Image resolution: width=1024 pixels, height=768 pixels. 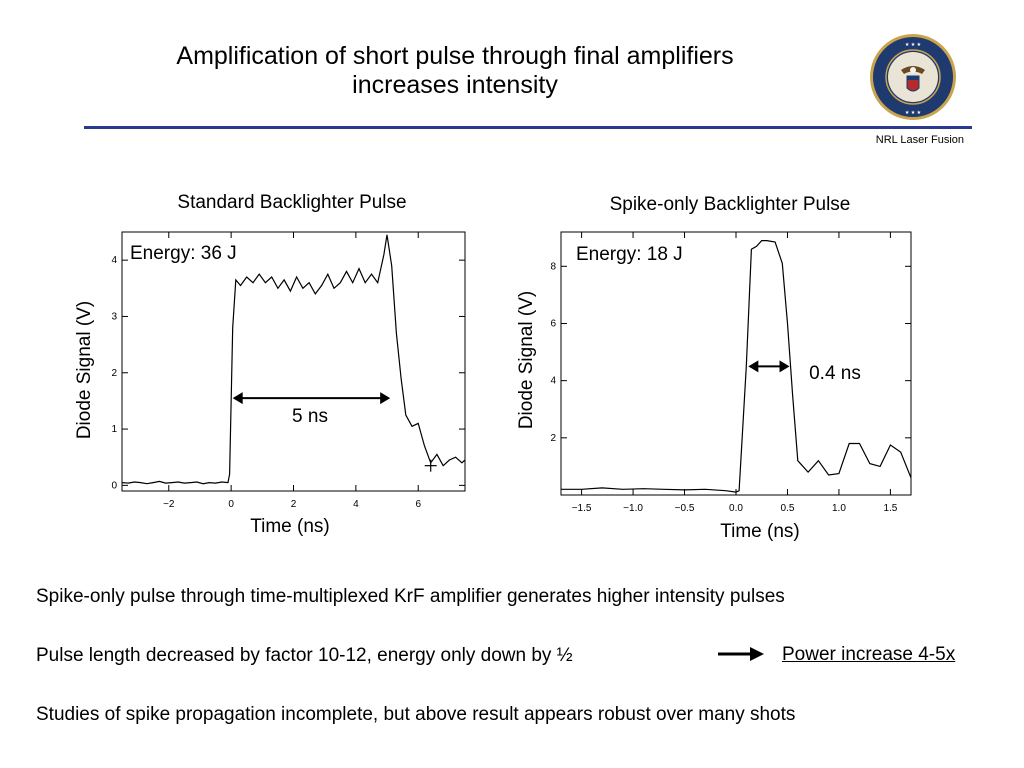 What do you see at coordinates (633, 508) in the screenshot?
I see `x-tick-label: −1.0` at bounding box center [633, 508].